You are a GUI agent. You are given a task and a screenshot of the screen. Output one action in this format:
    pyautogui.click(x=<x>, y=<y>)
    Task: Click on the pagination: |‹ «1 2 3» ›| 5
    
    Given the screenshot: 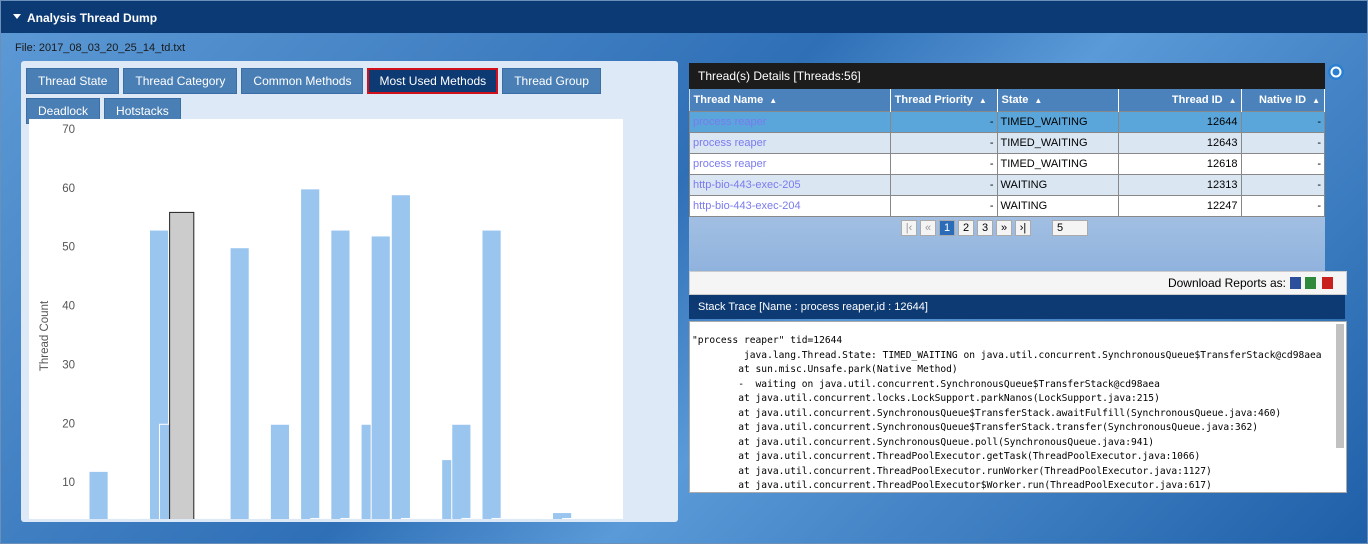 What is the action you would take?
    pyautogui.click(x=994, y=228)
    